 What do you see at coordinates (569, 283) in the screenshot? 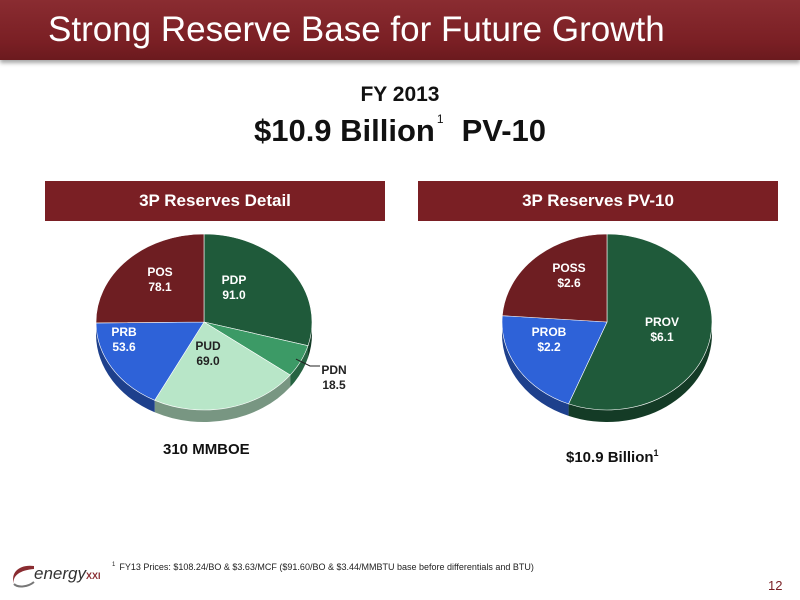
I see `slice-value-poss: $2.6` at bounding box center [569, 283].